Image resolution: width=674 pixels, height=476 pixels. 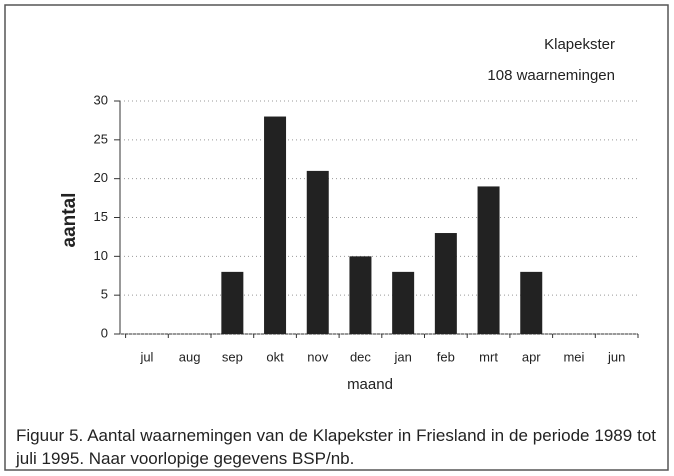 What do you see at coordinates (402, 356) in the screenshot?
I see `x-tick-label: jan` at bounding box center [402, 356].